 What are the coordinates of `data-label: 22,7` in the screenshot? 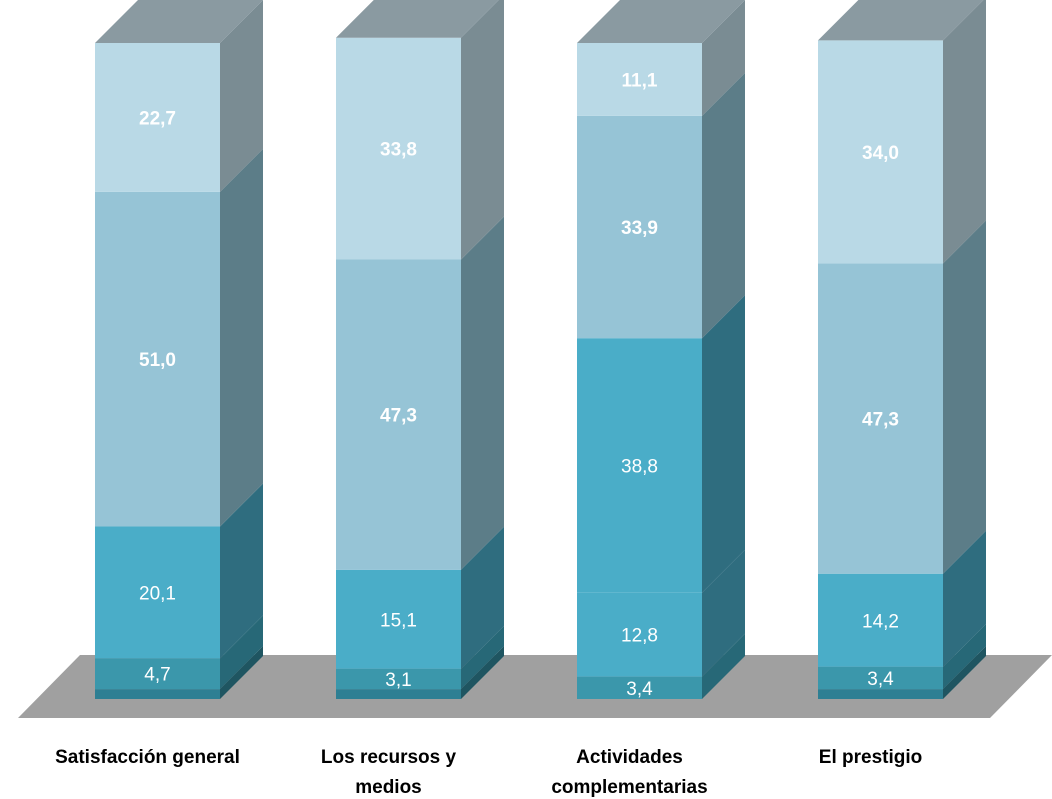 It's located at (157, 118).